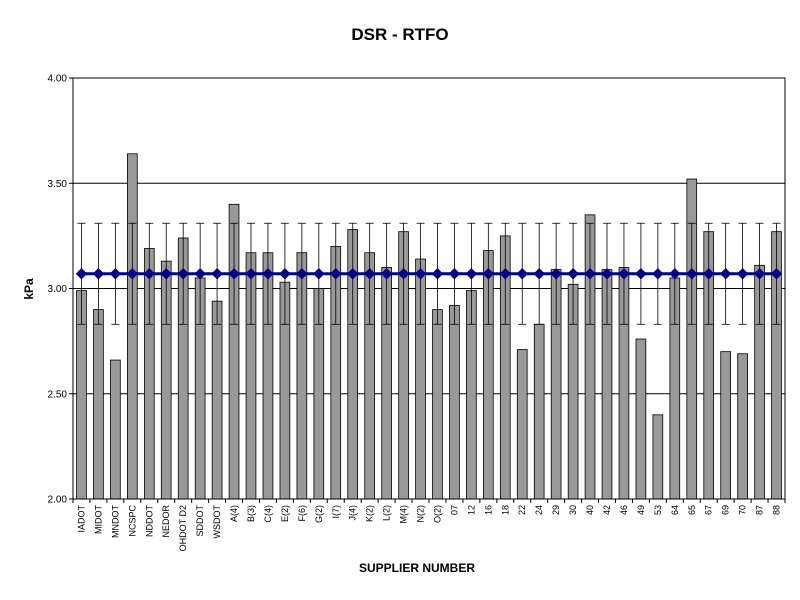 This screenshot has width=800, height=600. I want to click on x-tick-label: 87, so click(760, 510).